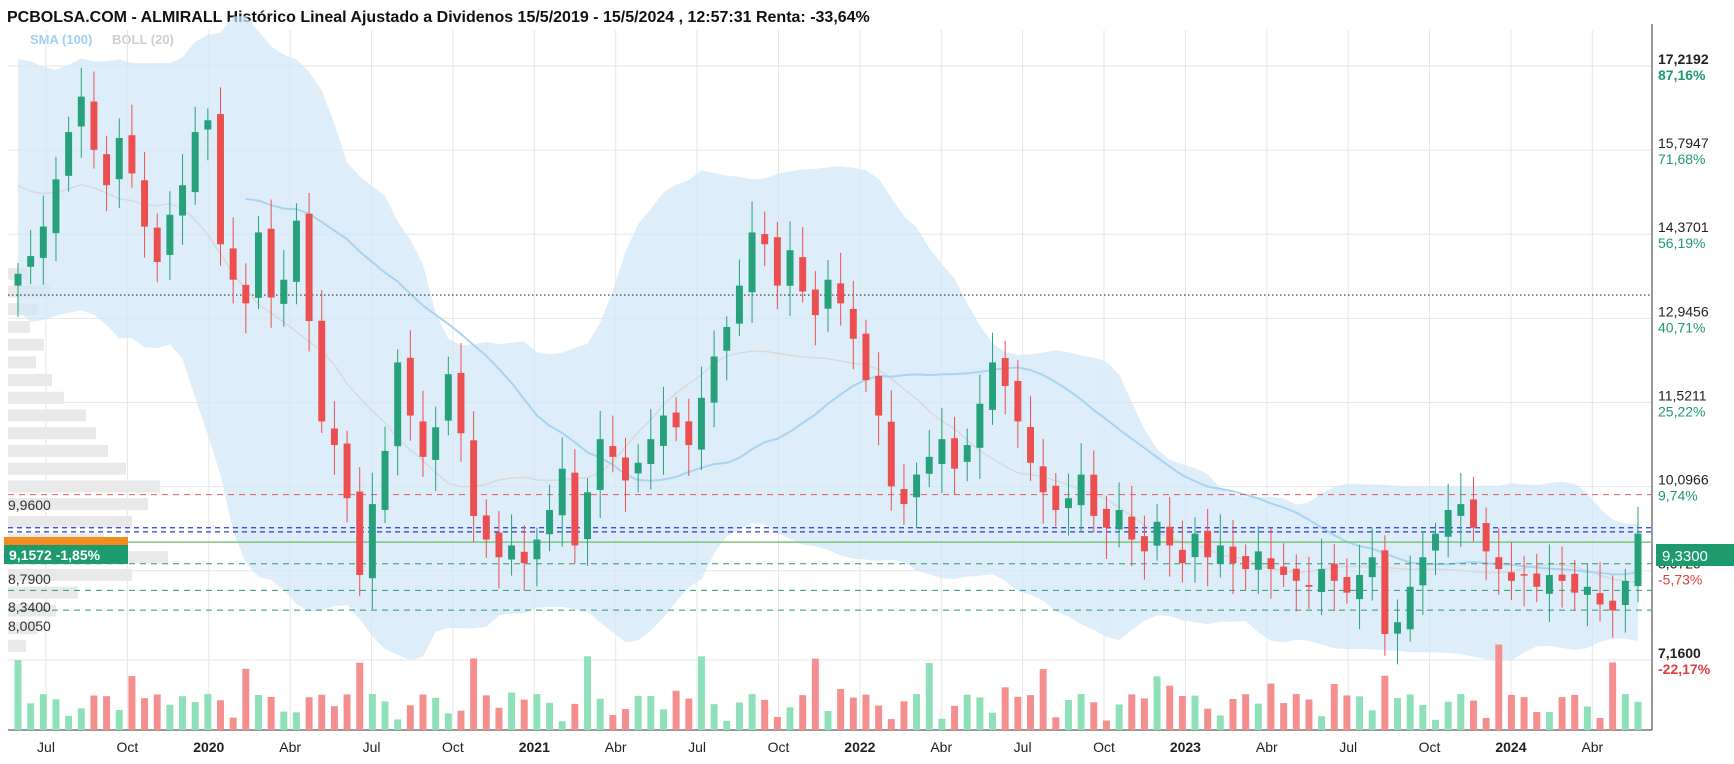 The height and width of the screenshot is (764, 1734). What do you see at coordinates (1684, 669) in the screenshot?
I see `y-tick-pct: -22,17%` at bounding box center [1684, 669].